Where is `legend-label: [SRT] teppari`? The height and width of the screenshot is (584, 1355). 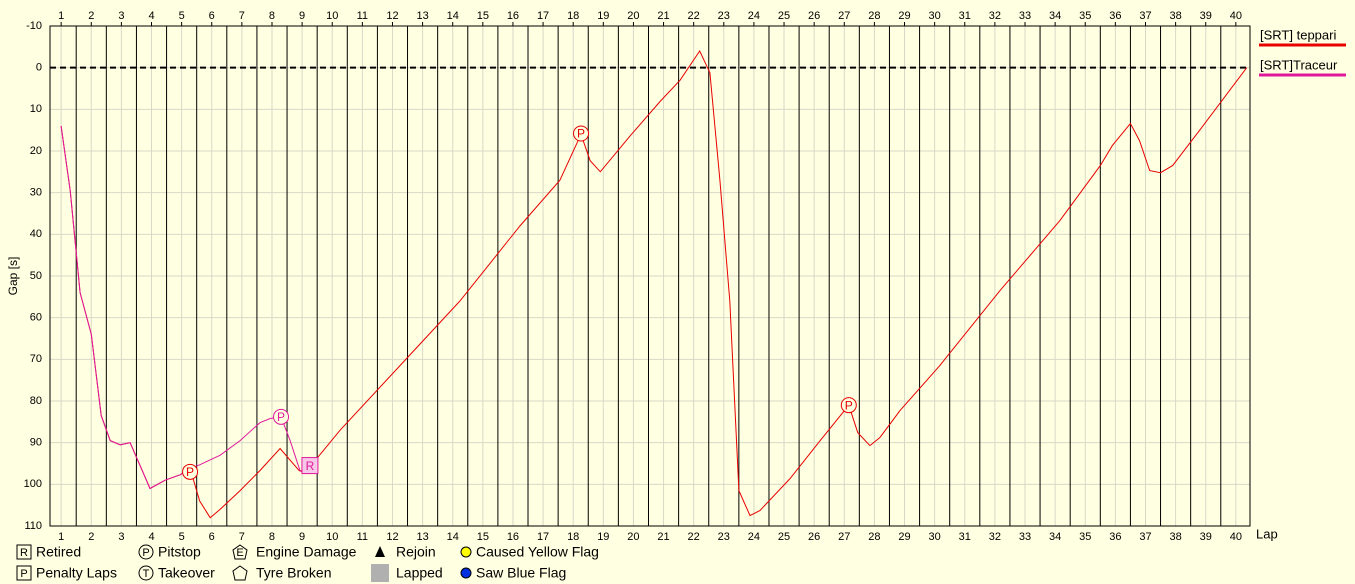
legend-label: [SRT] teppari is located at coordinates (1298, 34).